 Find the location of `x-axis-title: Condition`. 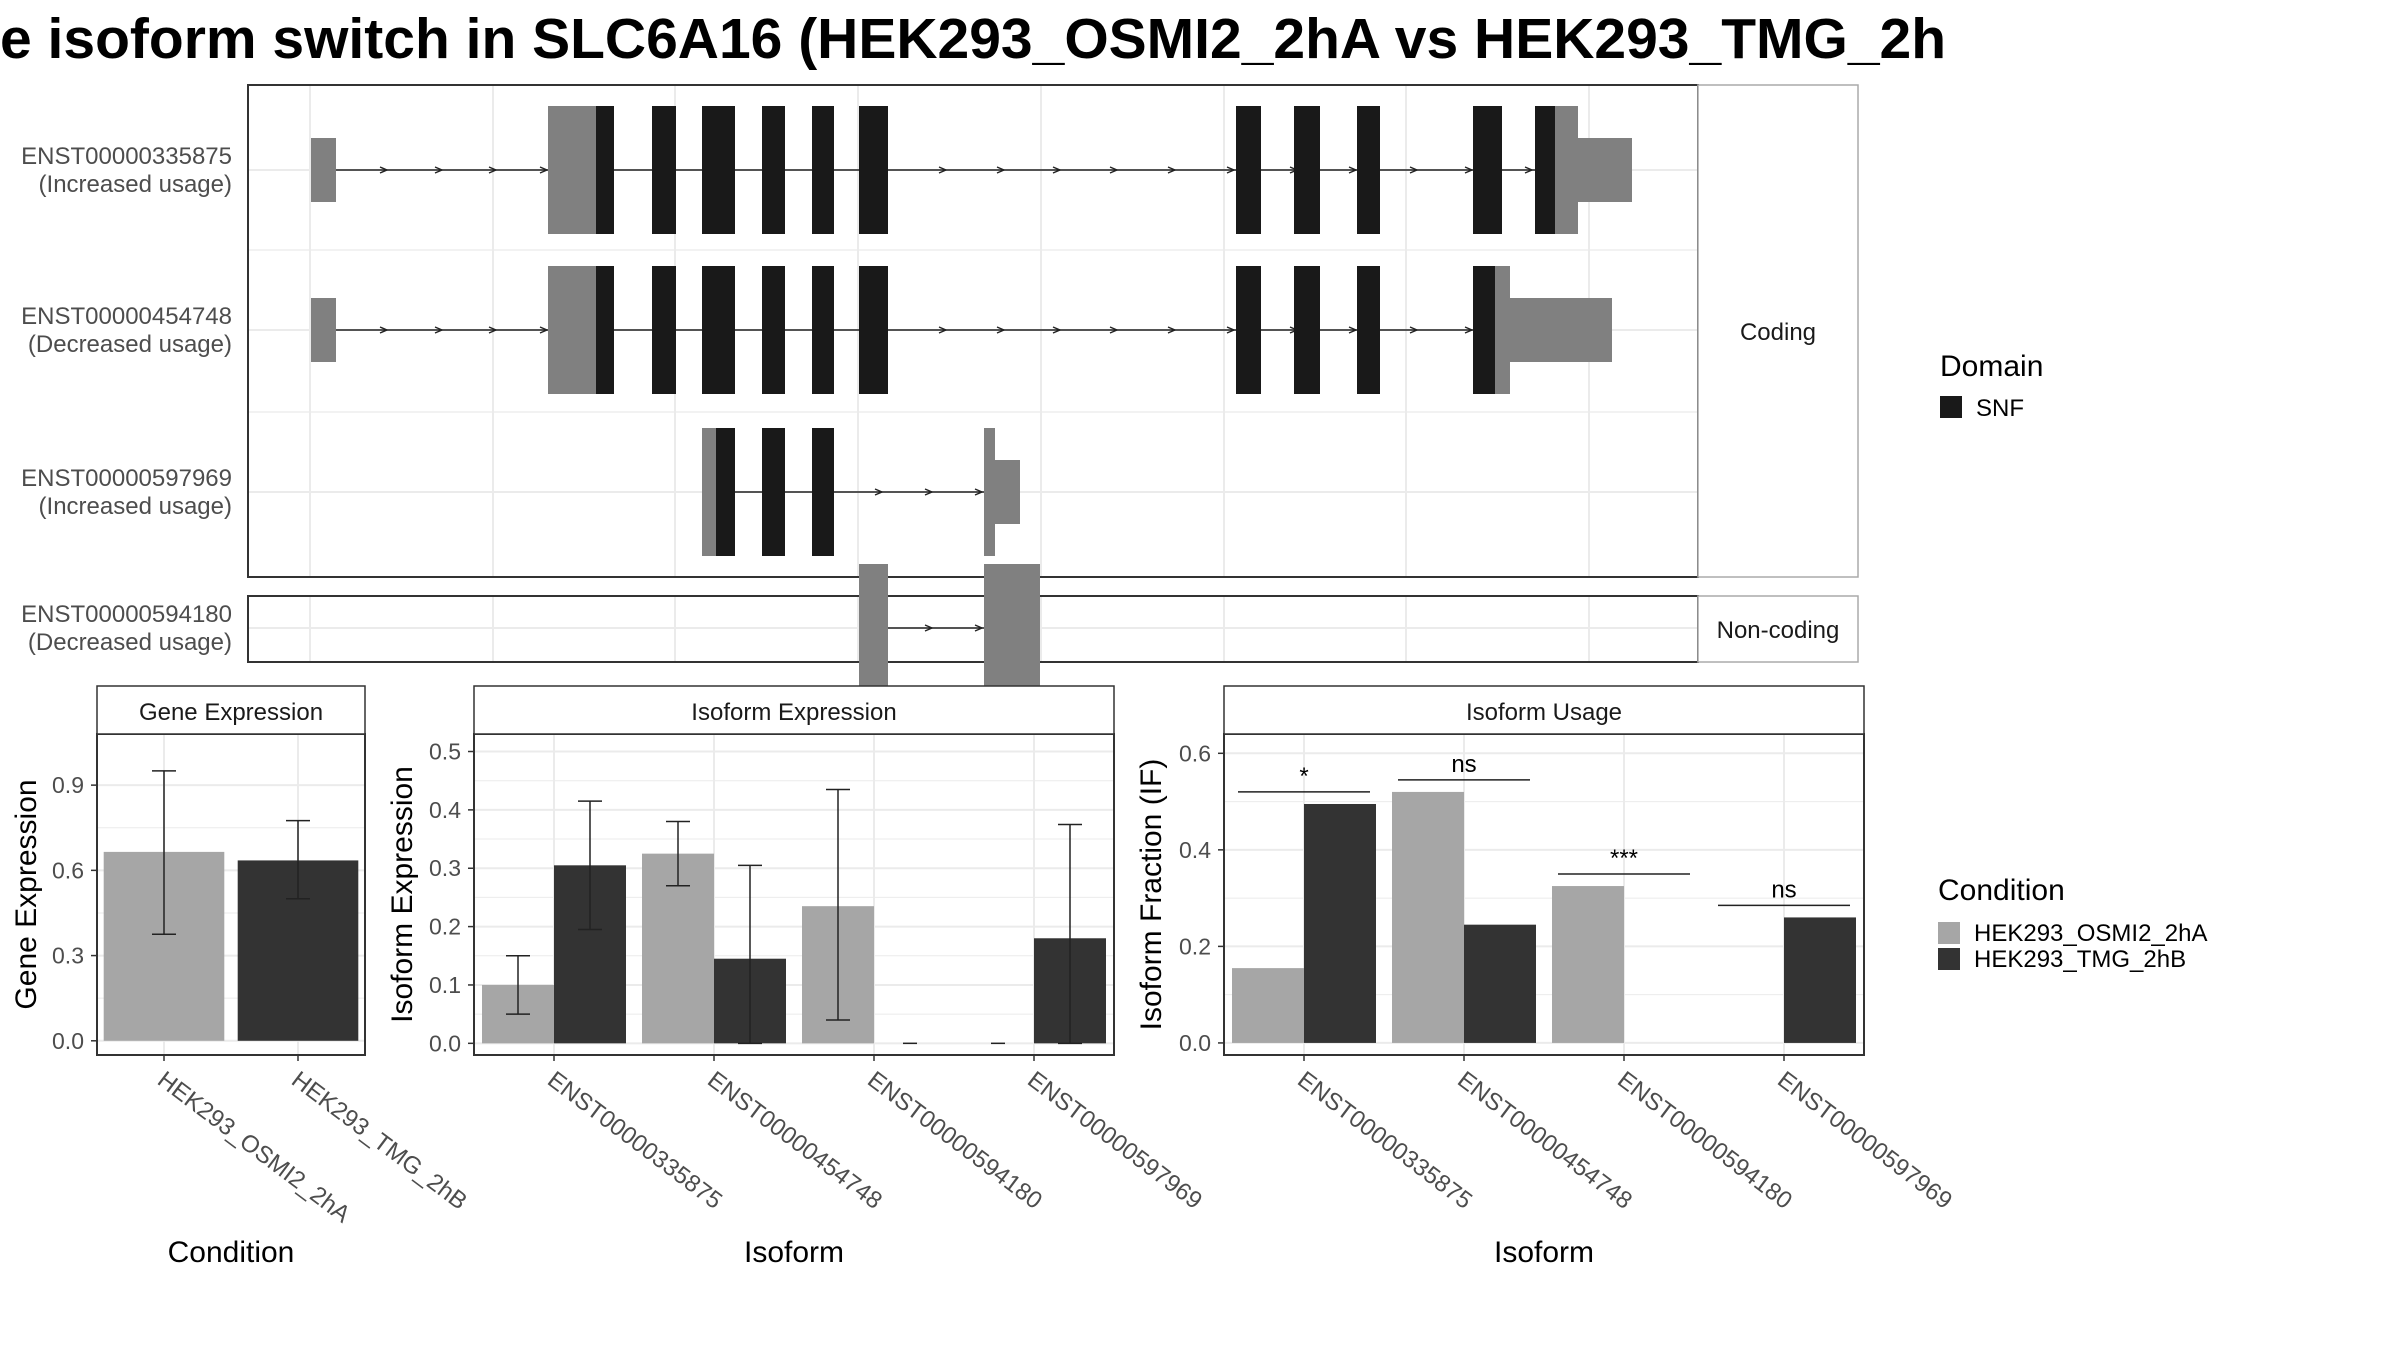

x-axis-title: Condition is located at coordinates (231, 1252).